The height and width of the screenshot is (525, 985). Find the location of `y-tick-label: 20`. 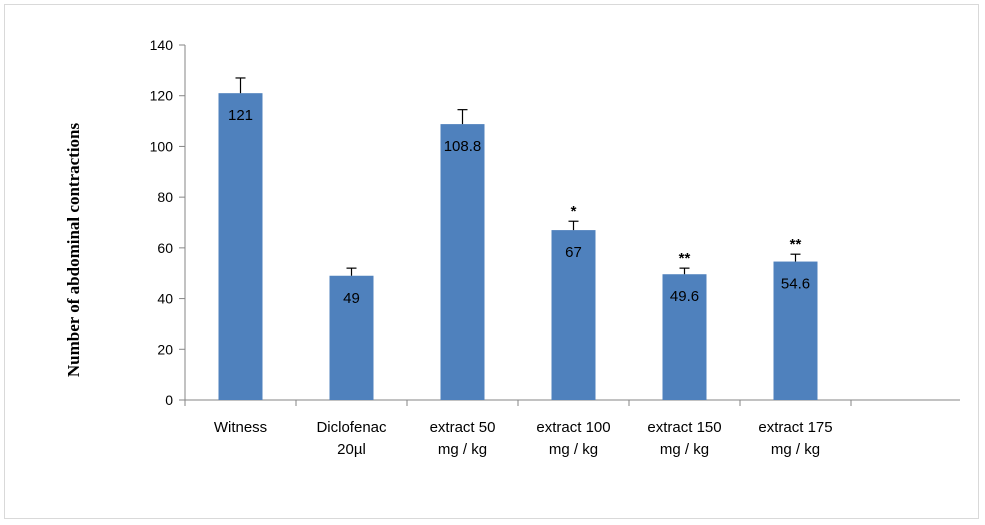

y-tick-label: 20 is located at coordinates (165, 349).